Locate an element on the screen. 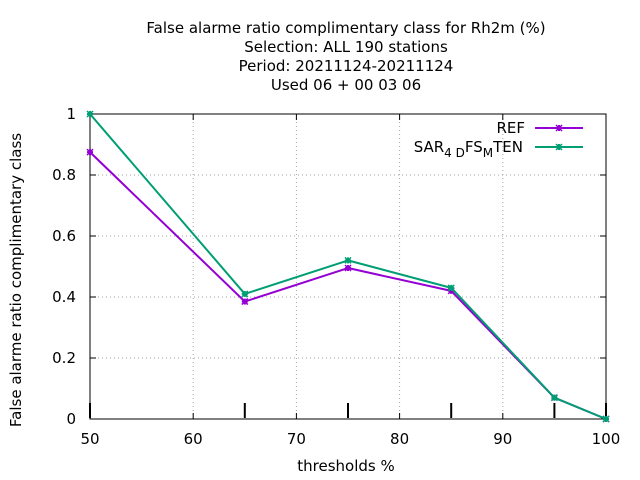  legend-sar-part-2: 4 D is located at coordinates (454, 153).